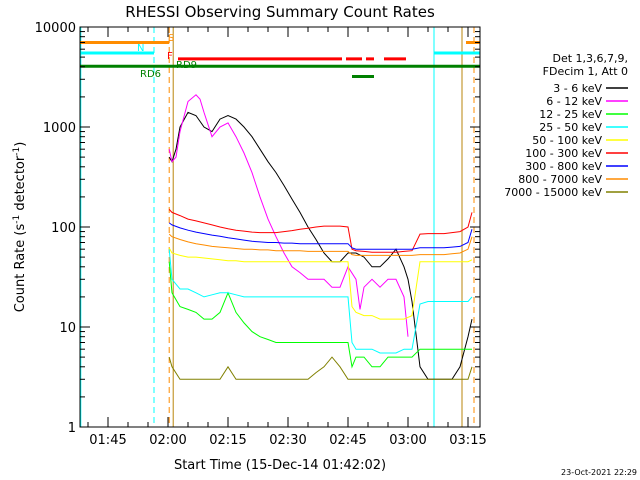  Describe the element at coordinates (140, 48) in the screenshot. I see `flag-label-n: N` at that location.